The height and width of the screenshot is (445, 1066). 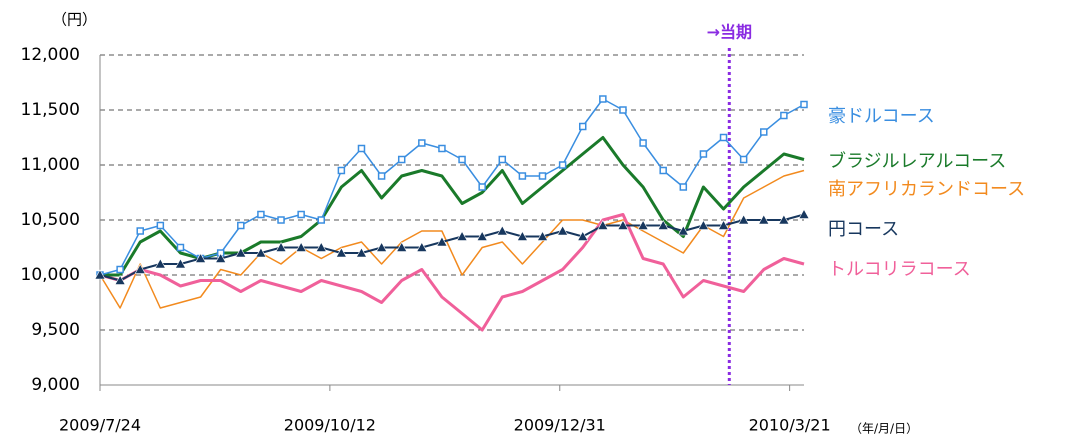 What do you see at coordinates (50, 55) in the screenshot?
I see `y-tick-label: 12,000` at bounding box center [50, 55].